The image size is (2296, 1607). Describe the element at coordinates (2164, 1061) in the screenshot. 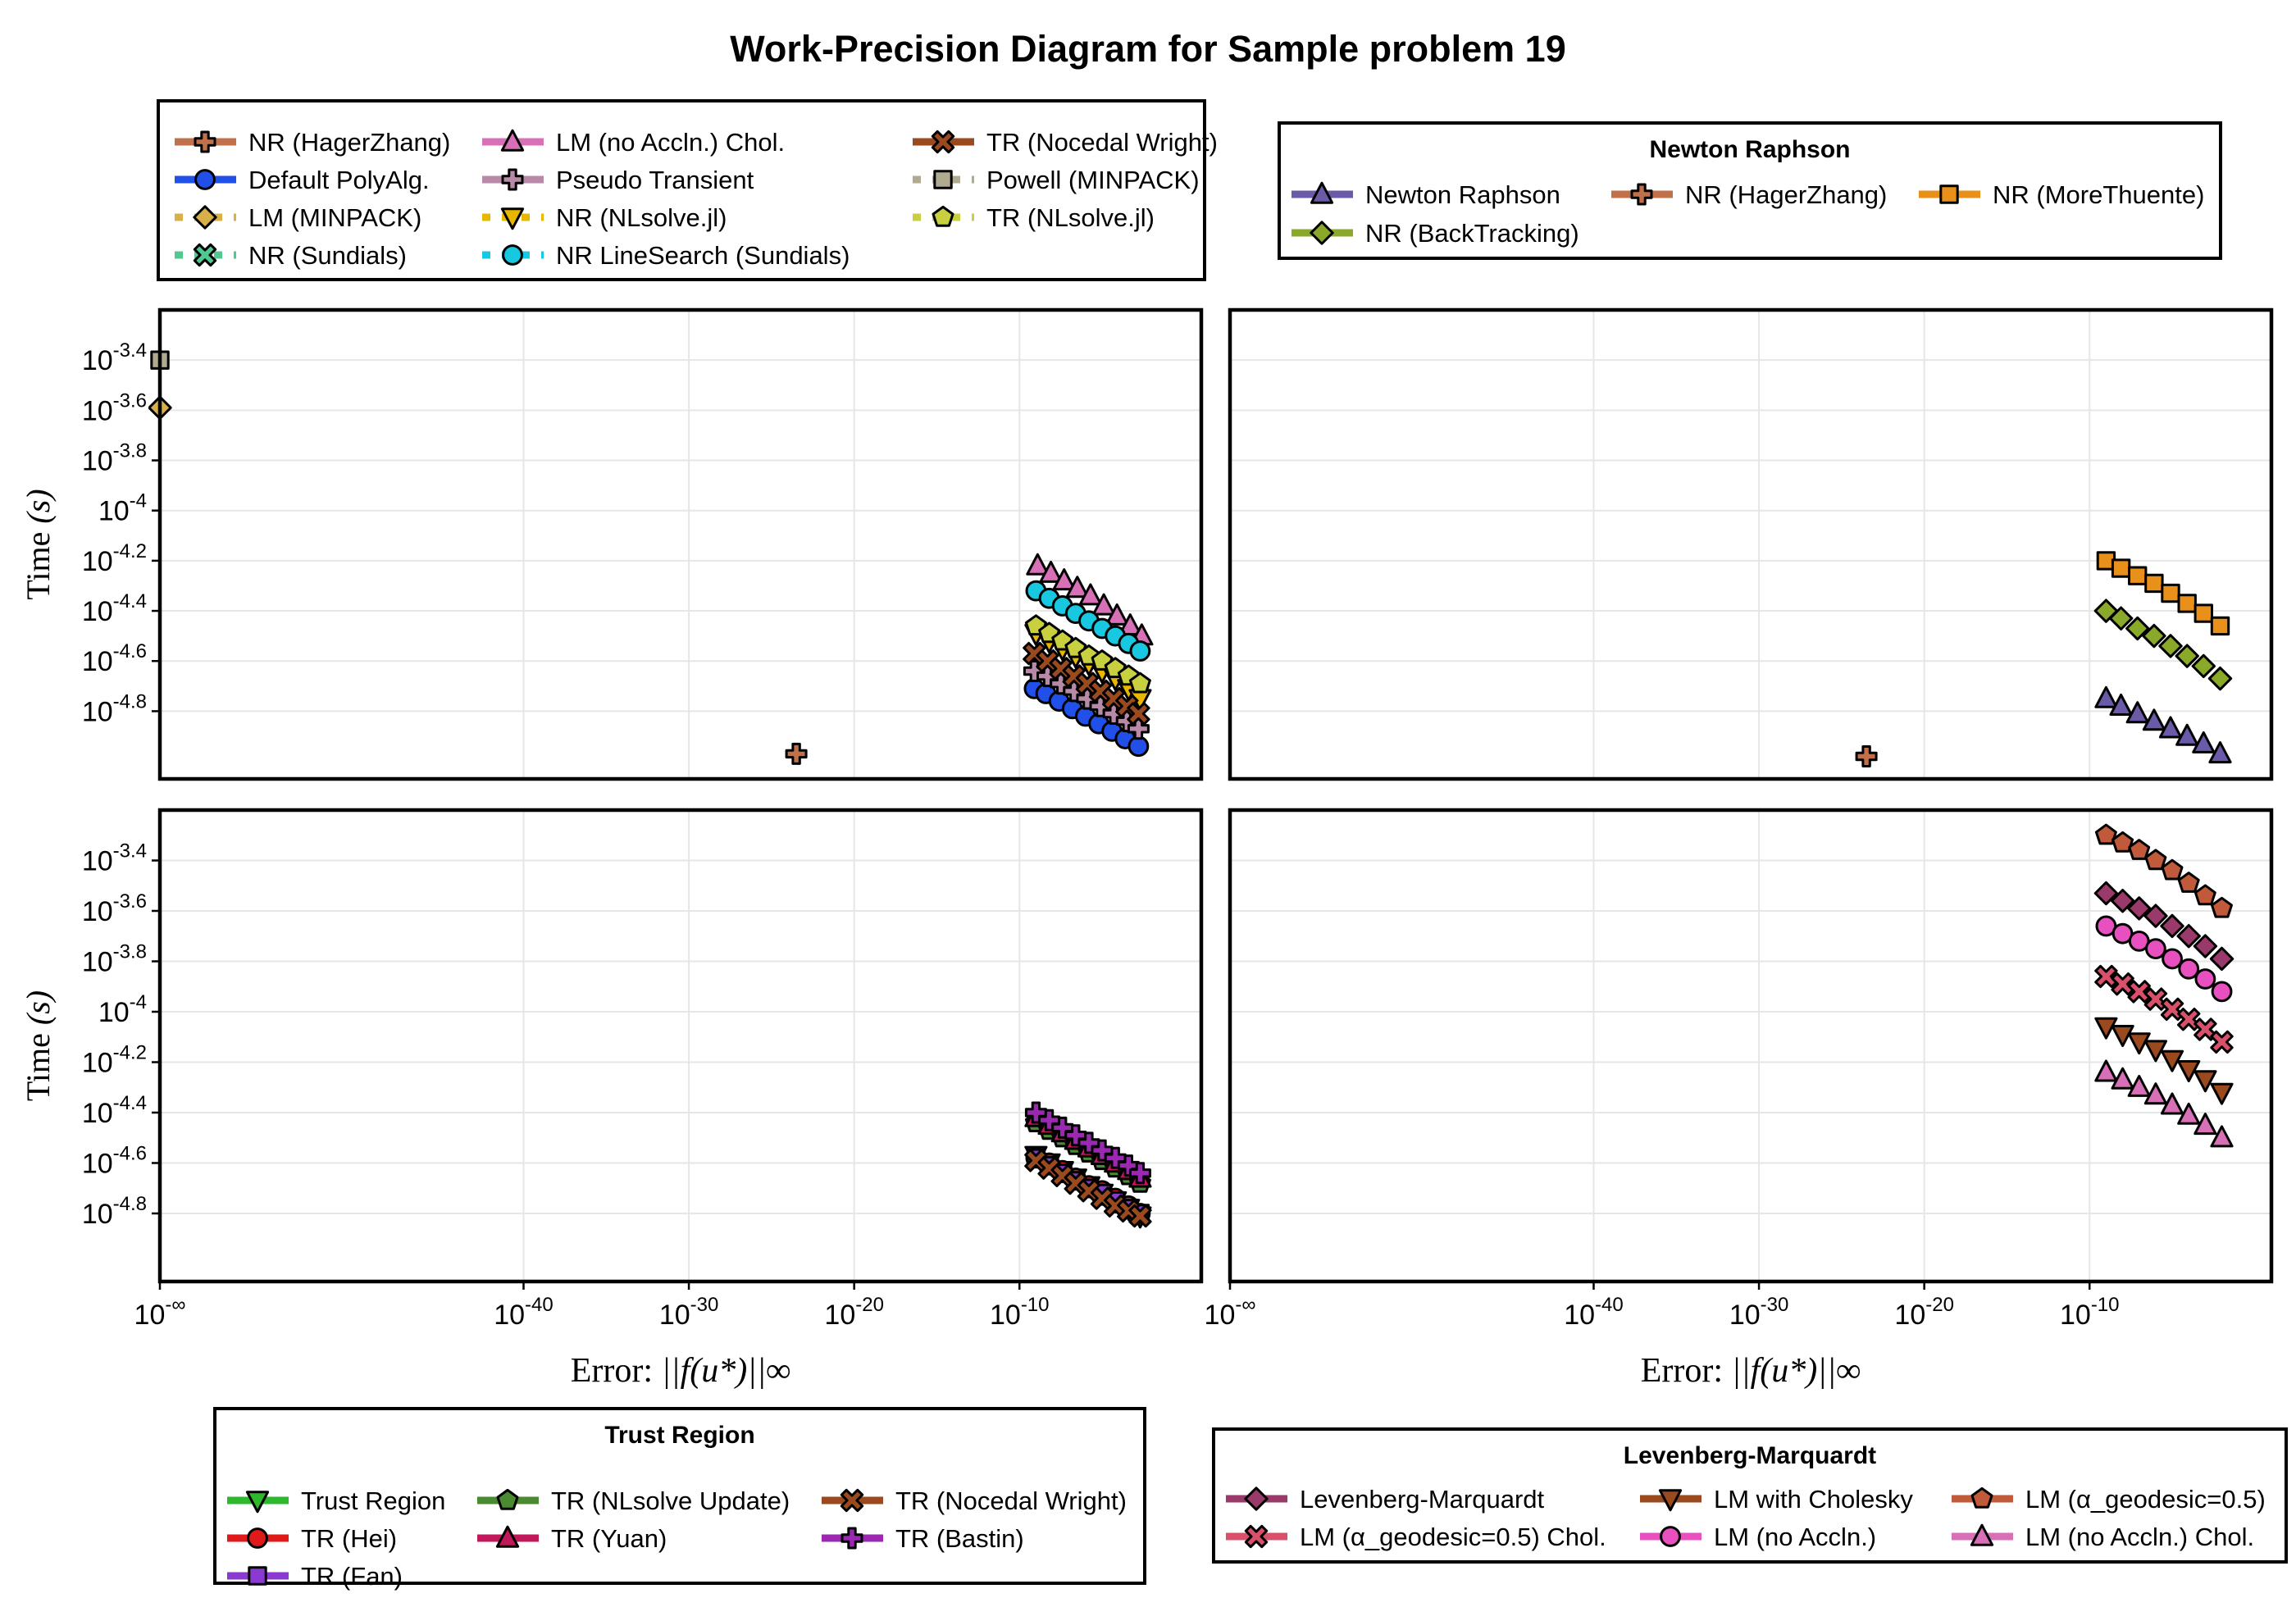

I see `series-lm-with-cholesky` at that location.